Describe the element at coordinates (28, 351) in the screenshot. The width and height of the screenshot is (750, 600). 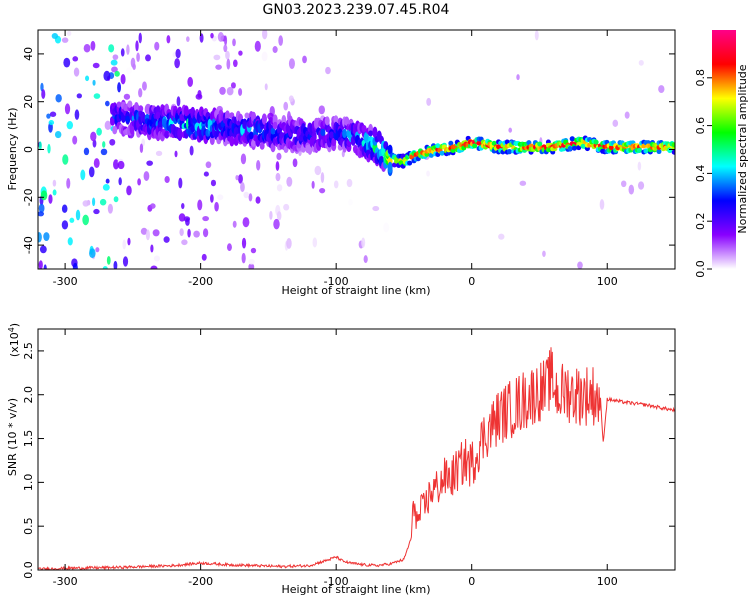
I see `y-tick-label: 2.5` at that location.